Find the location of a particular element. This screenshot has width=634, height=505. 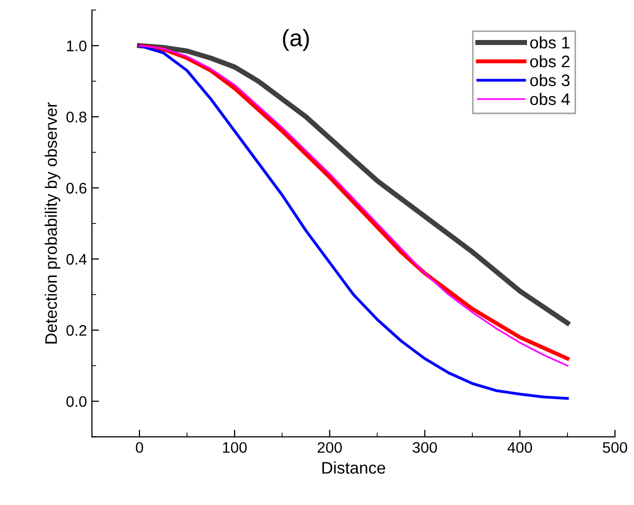

legend-label: obs 2 is located at coordinates (550, 61).